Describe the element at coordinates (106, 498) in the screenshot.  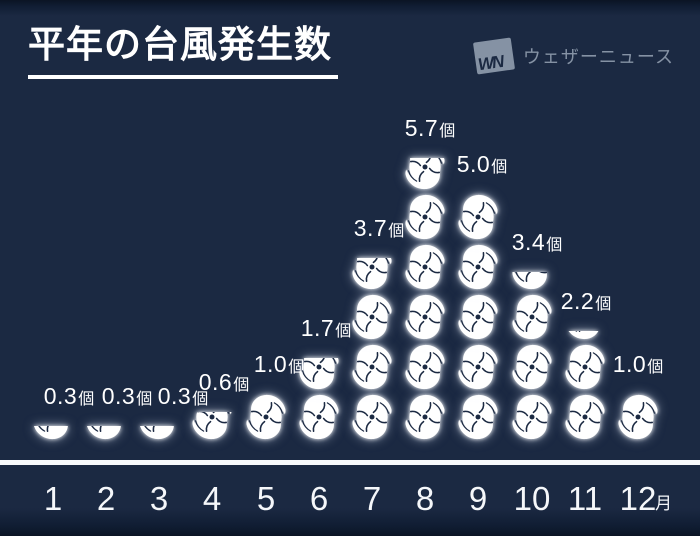
I see `month-label-2: 2` at that location.